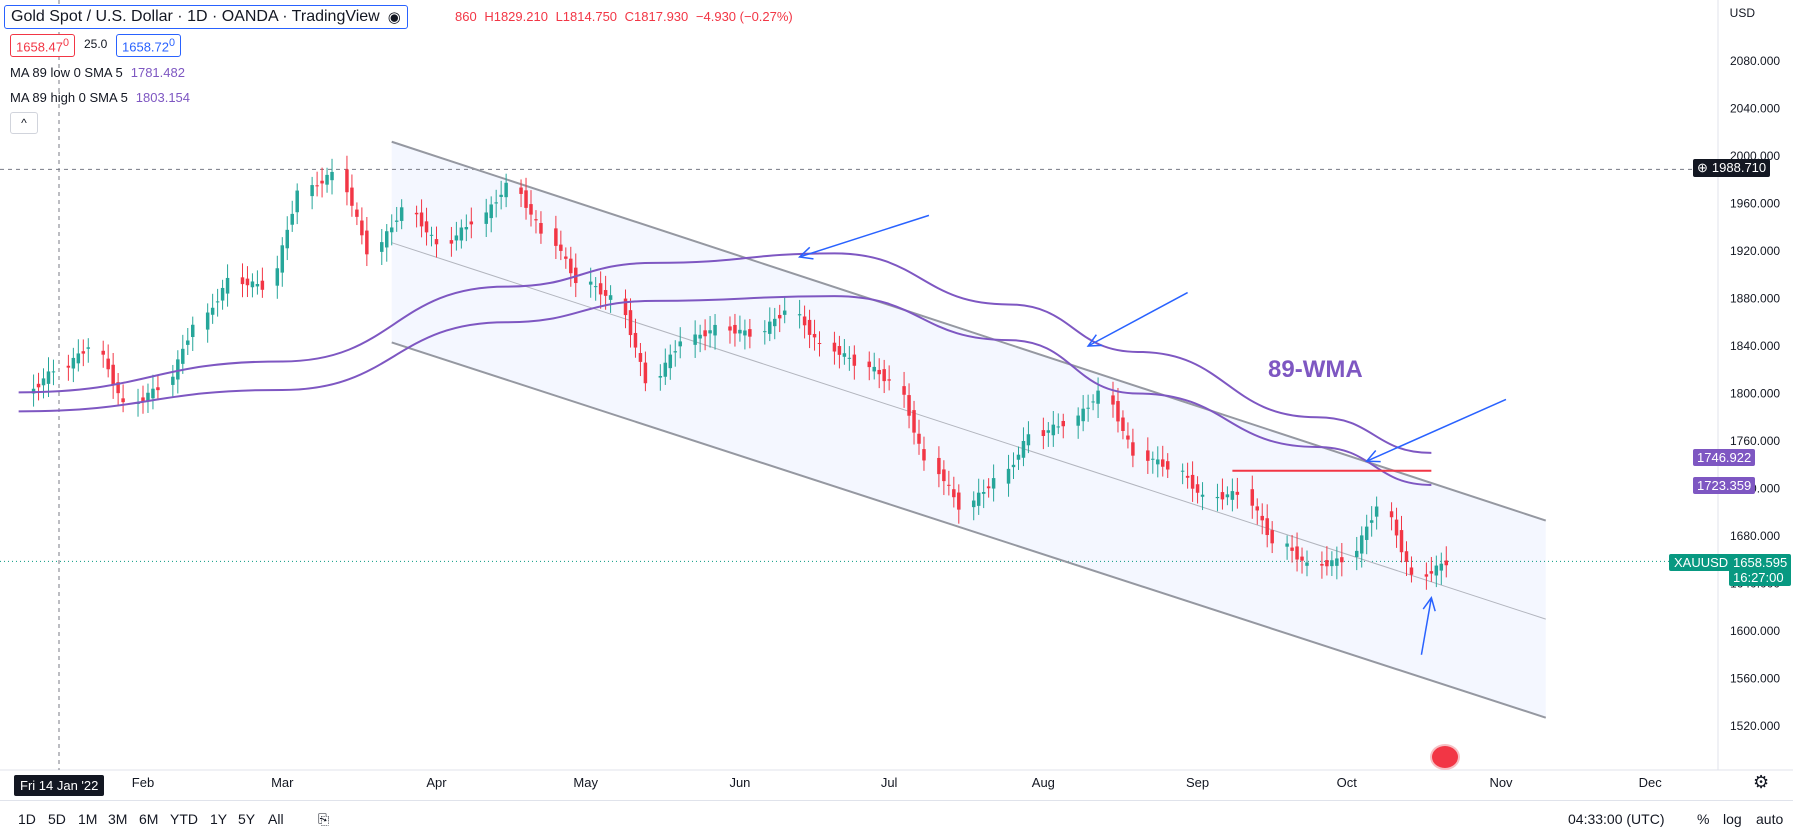 The image size is (1793, 837). I want to click on timeframe-all: All, so click(276, 819).